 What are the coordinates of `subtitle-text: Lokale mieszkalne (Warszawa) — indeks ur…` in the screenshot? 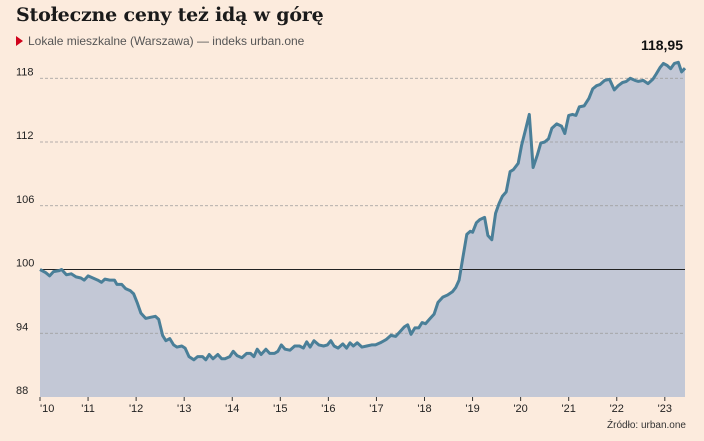 It's located at (166, 41).